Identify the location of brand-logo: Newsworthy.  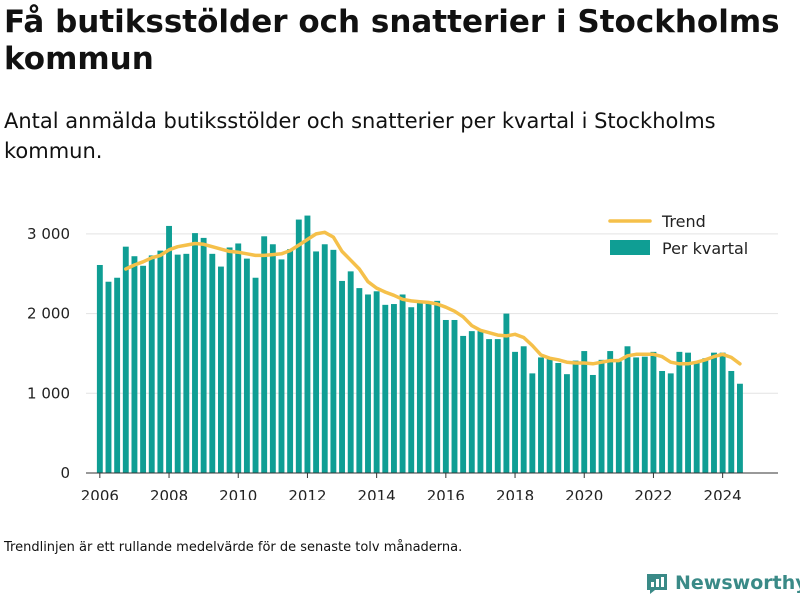
(722, 583).